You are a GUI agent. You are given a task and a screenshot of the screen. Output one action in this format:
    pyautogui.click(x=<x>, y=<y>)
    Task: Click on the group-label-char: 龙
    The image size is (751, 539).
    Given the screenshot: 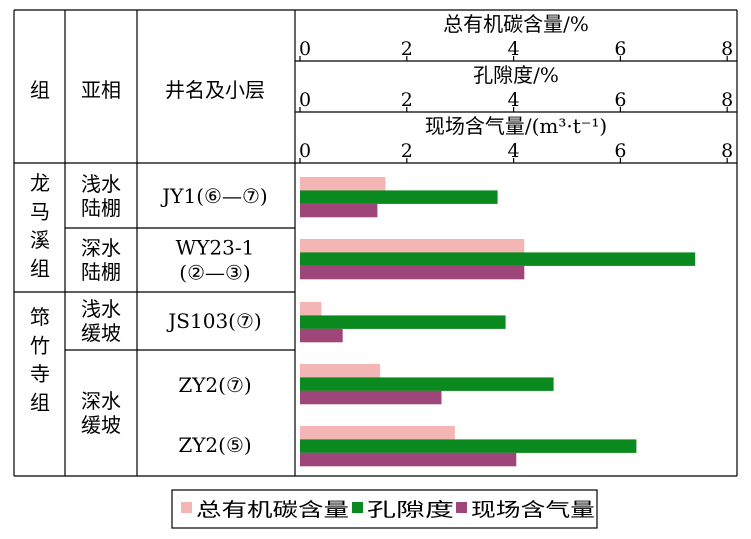 What is the action you would take?
    pyautogui.click(x=40, y=183)
    